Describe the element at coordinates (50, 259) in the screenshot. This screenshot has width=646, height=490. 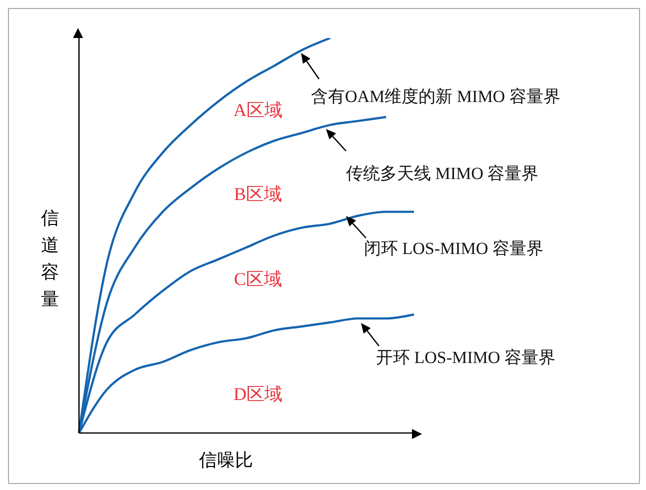
I see `y-axis-title: 信道容量` at that location.